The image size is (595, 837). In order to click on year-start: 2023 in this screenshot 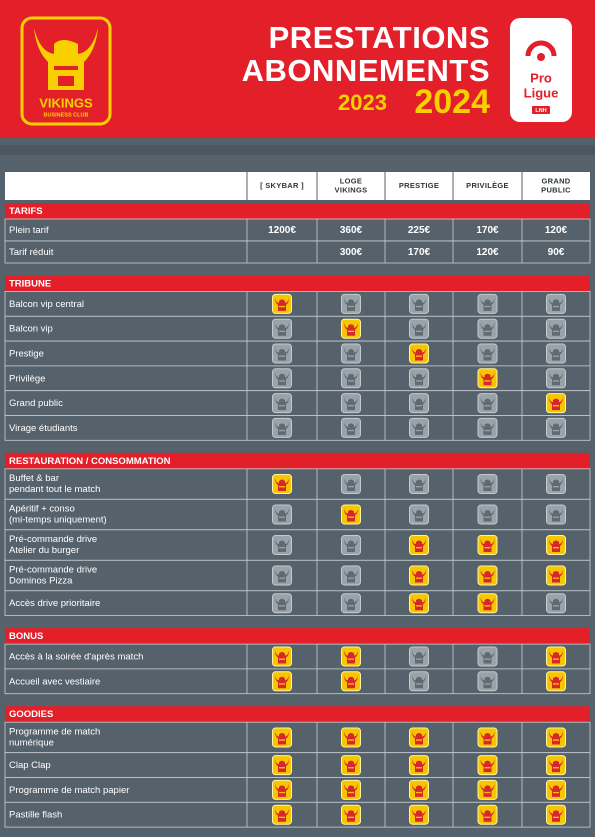, I will do `click(362, 102)`.